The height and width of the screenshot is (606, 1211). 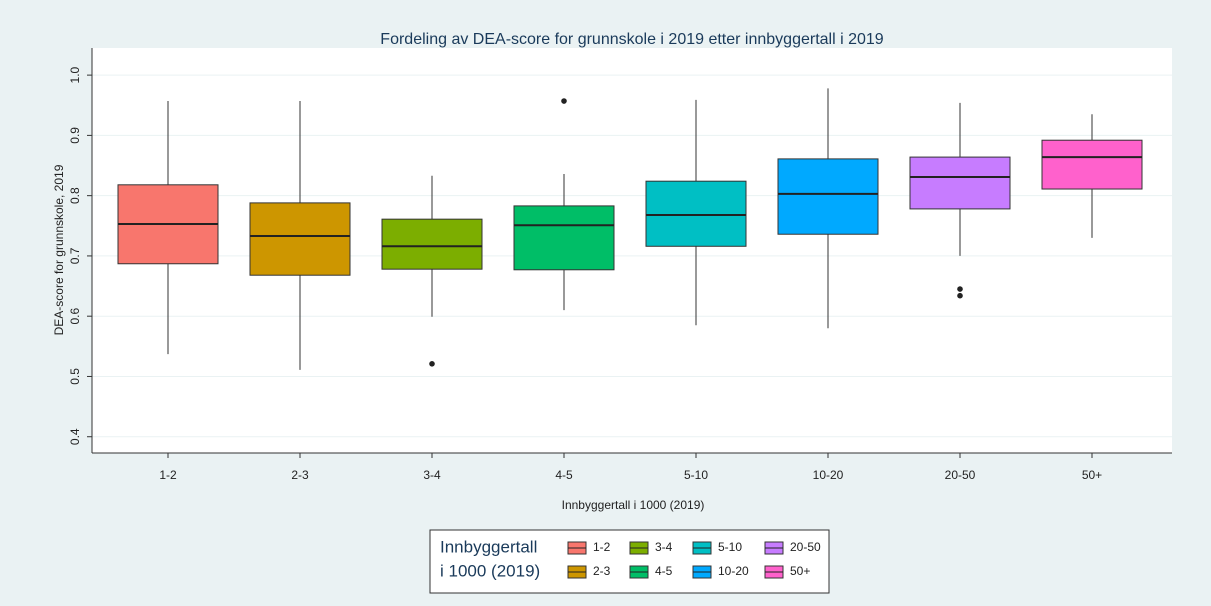 I want to click on x-tick-label: 3-4, so click(x=432, y=475).